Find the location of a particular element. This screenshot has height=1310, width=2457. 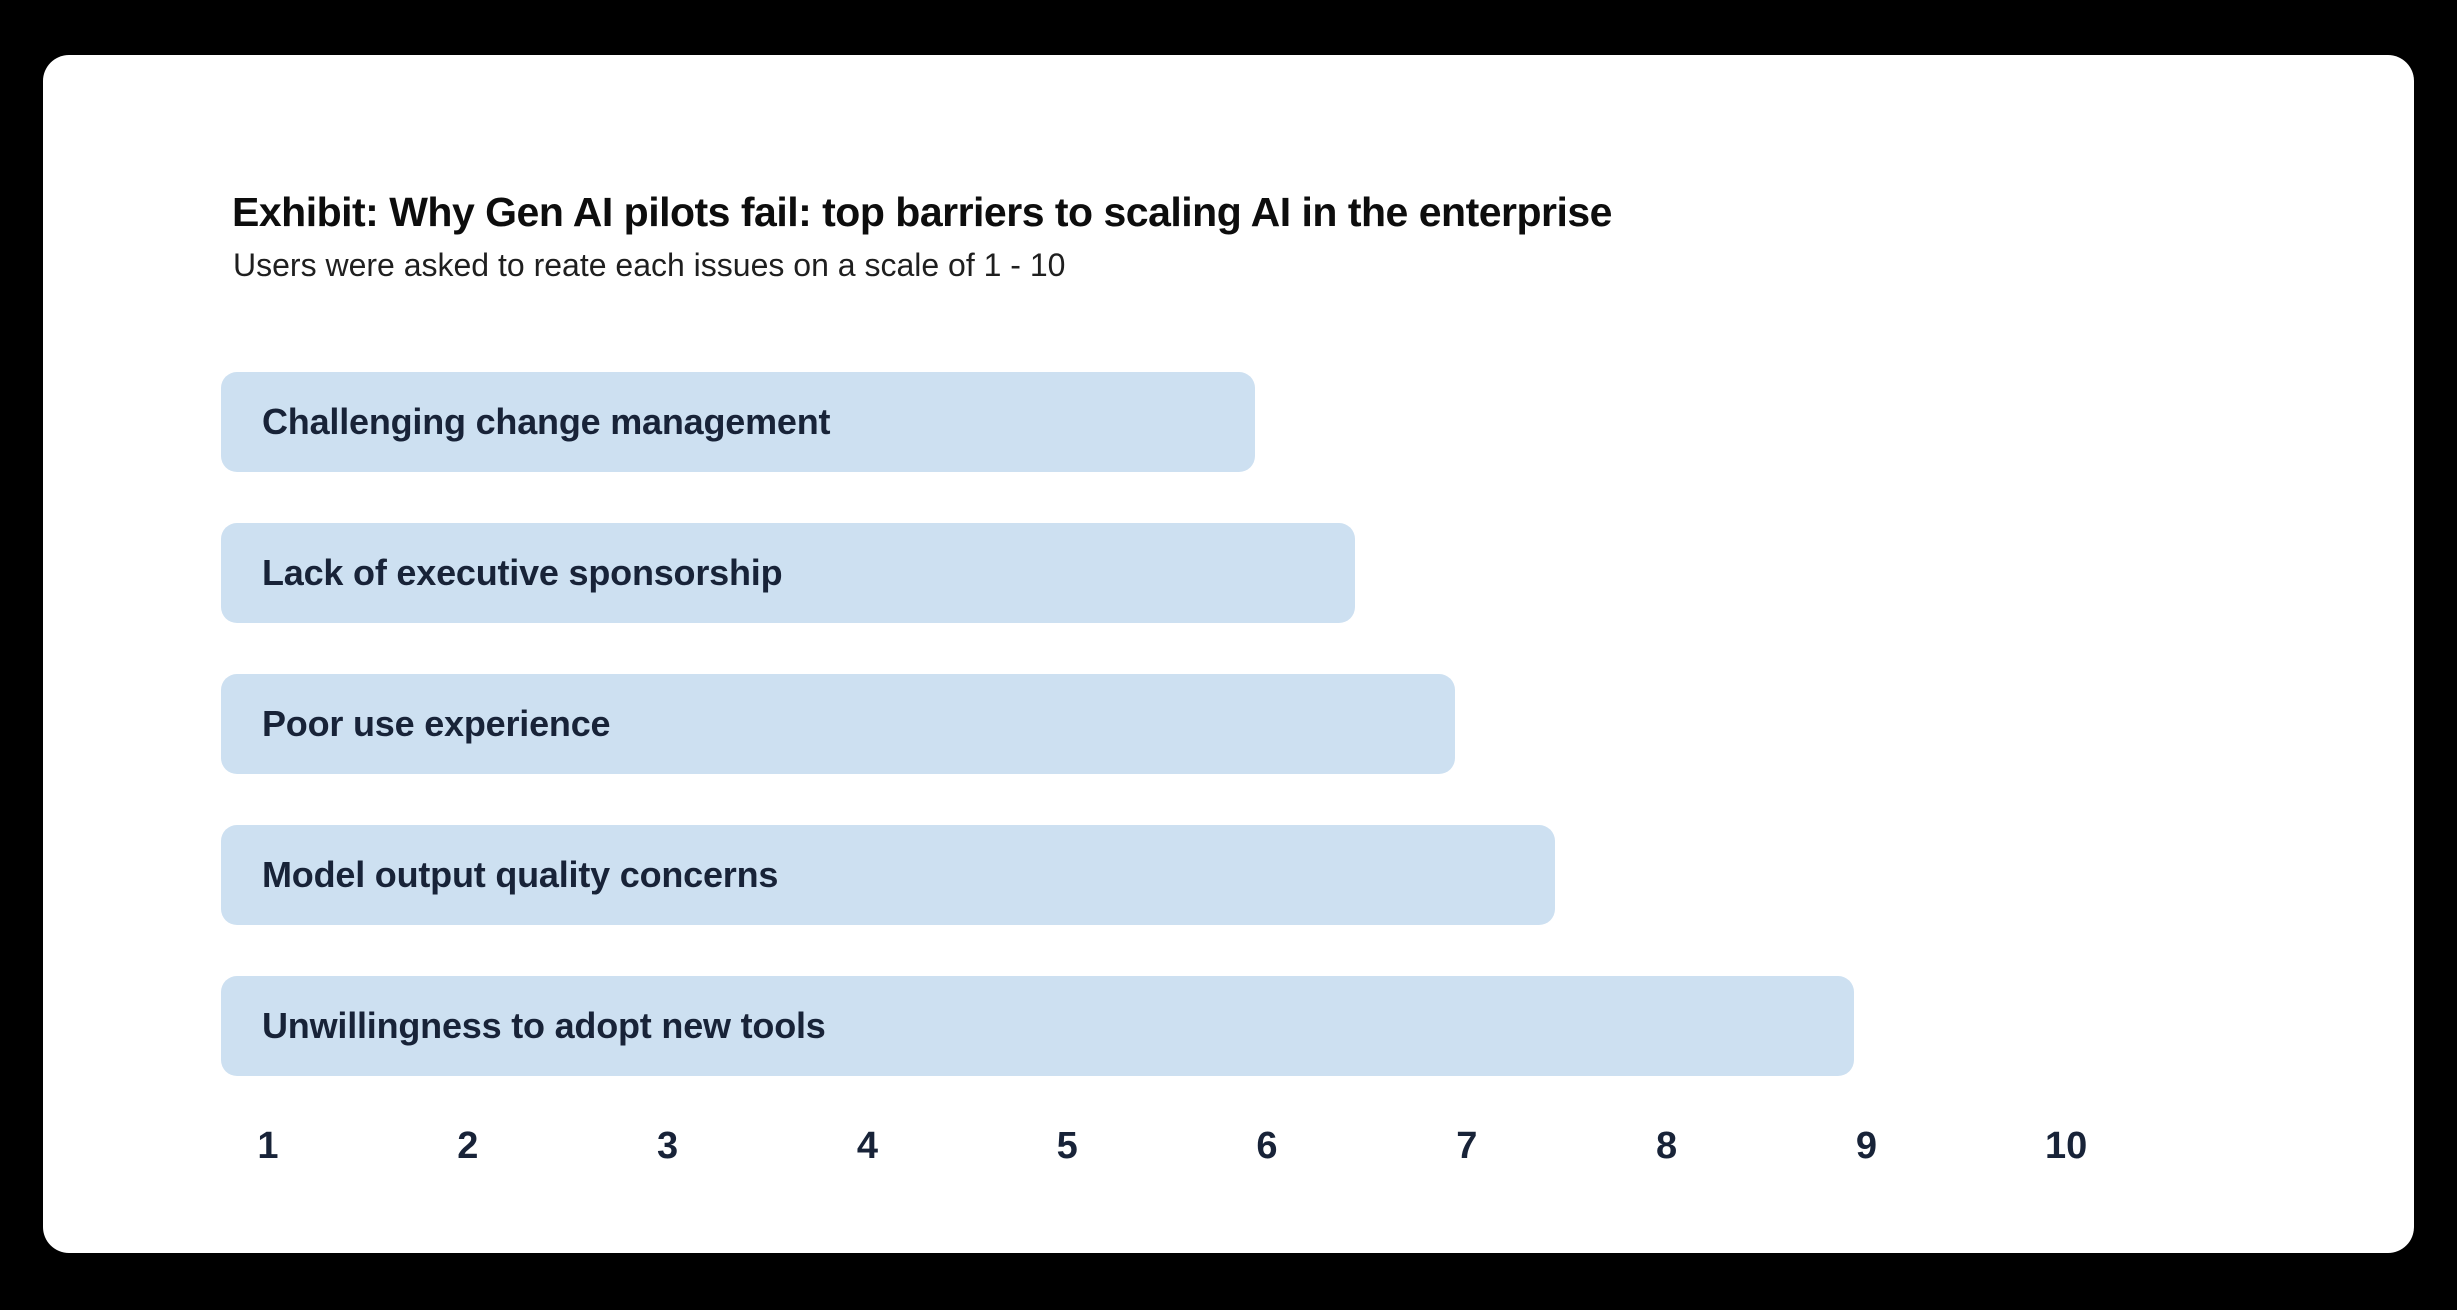

bar: Poor use experience is located at coordinates (838, 724).